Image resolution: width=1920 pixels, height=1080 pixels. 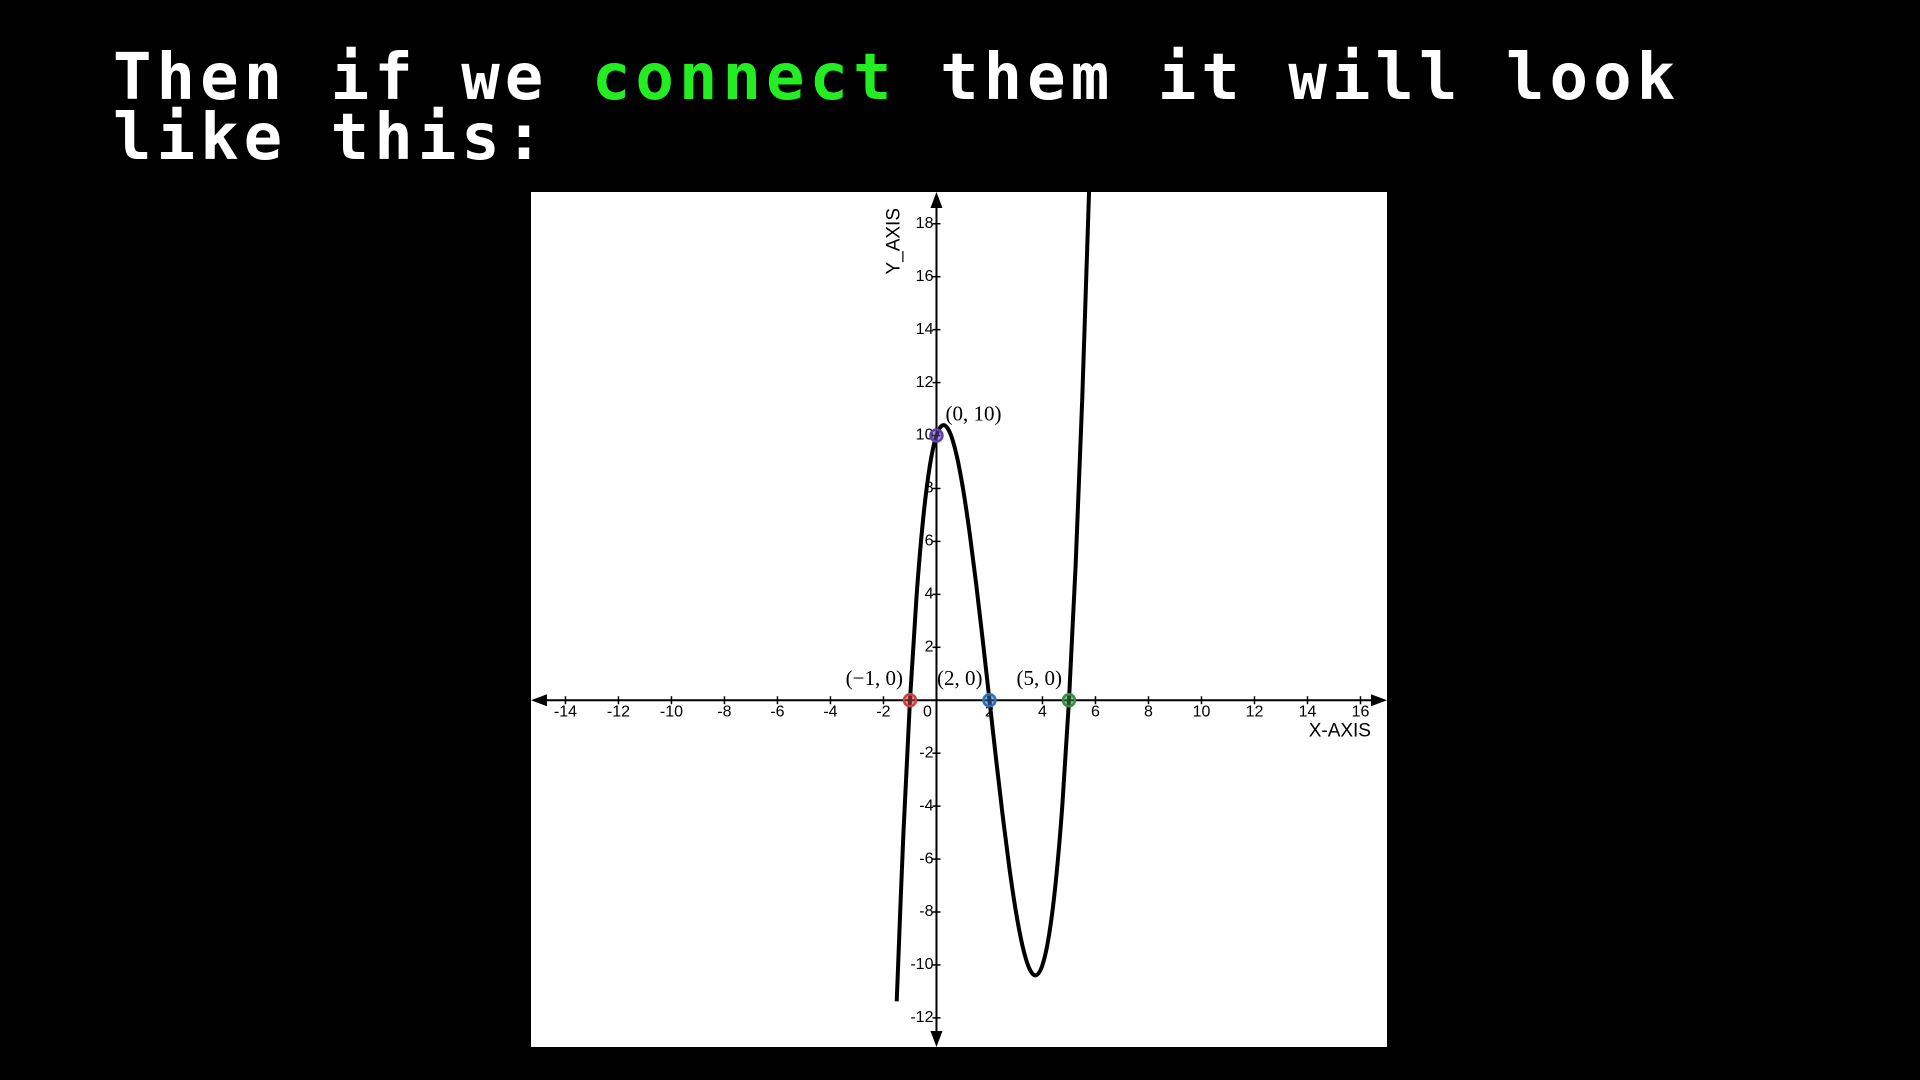 I want to click on x-tick-label: 6, so click(x=1095, y=711).